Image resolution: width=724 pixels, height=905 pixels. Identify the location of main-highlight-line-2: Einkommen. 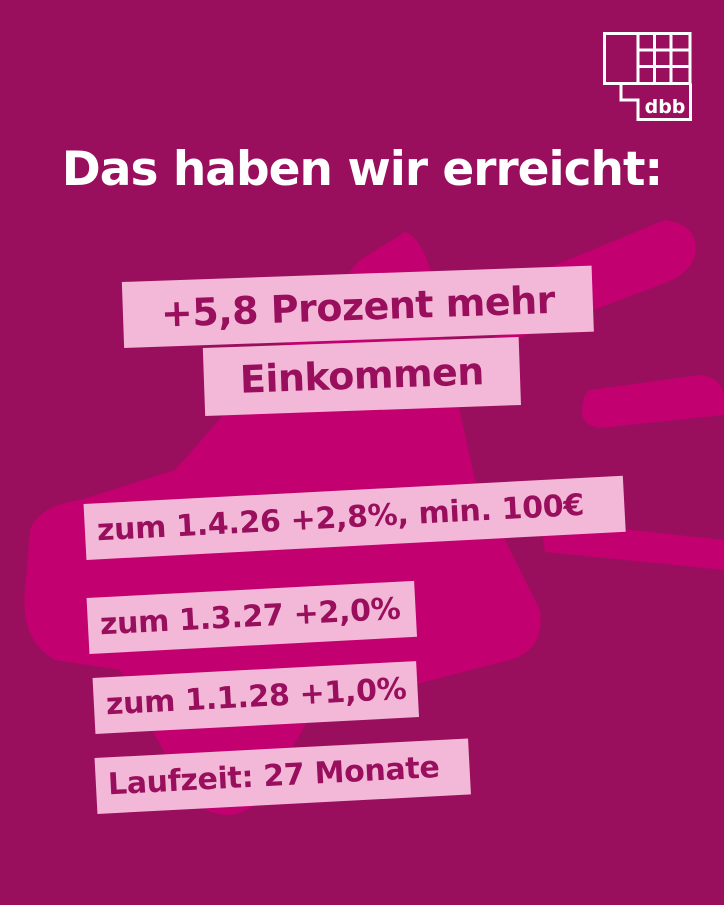
(361, 376).